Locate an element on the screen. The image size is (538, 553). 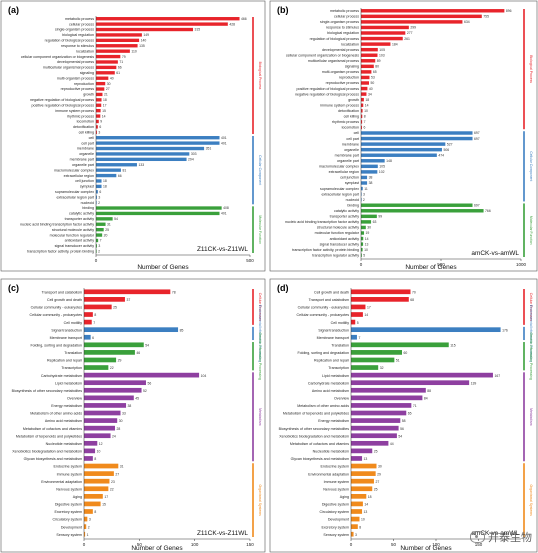
value-label: 30 is located at coordinates (380, 467).